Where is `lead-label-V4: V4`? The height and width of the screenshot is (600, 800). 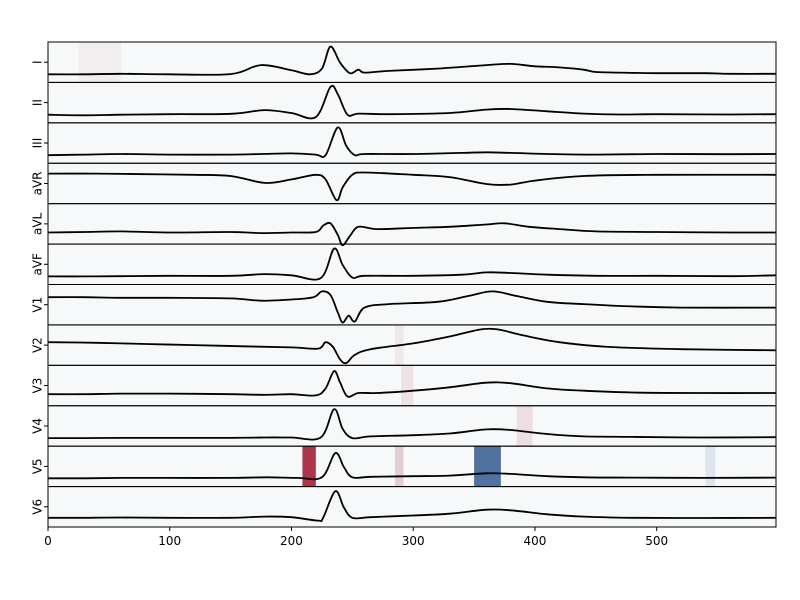
lead-label-V4: V4 is located at coordinates (38, 426).